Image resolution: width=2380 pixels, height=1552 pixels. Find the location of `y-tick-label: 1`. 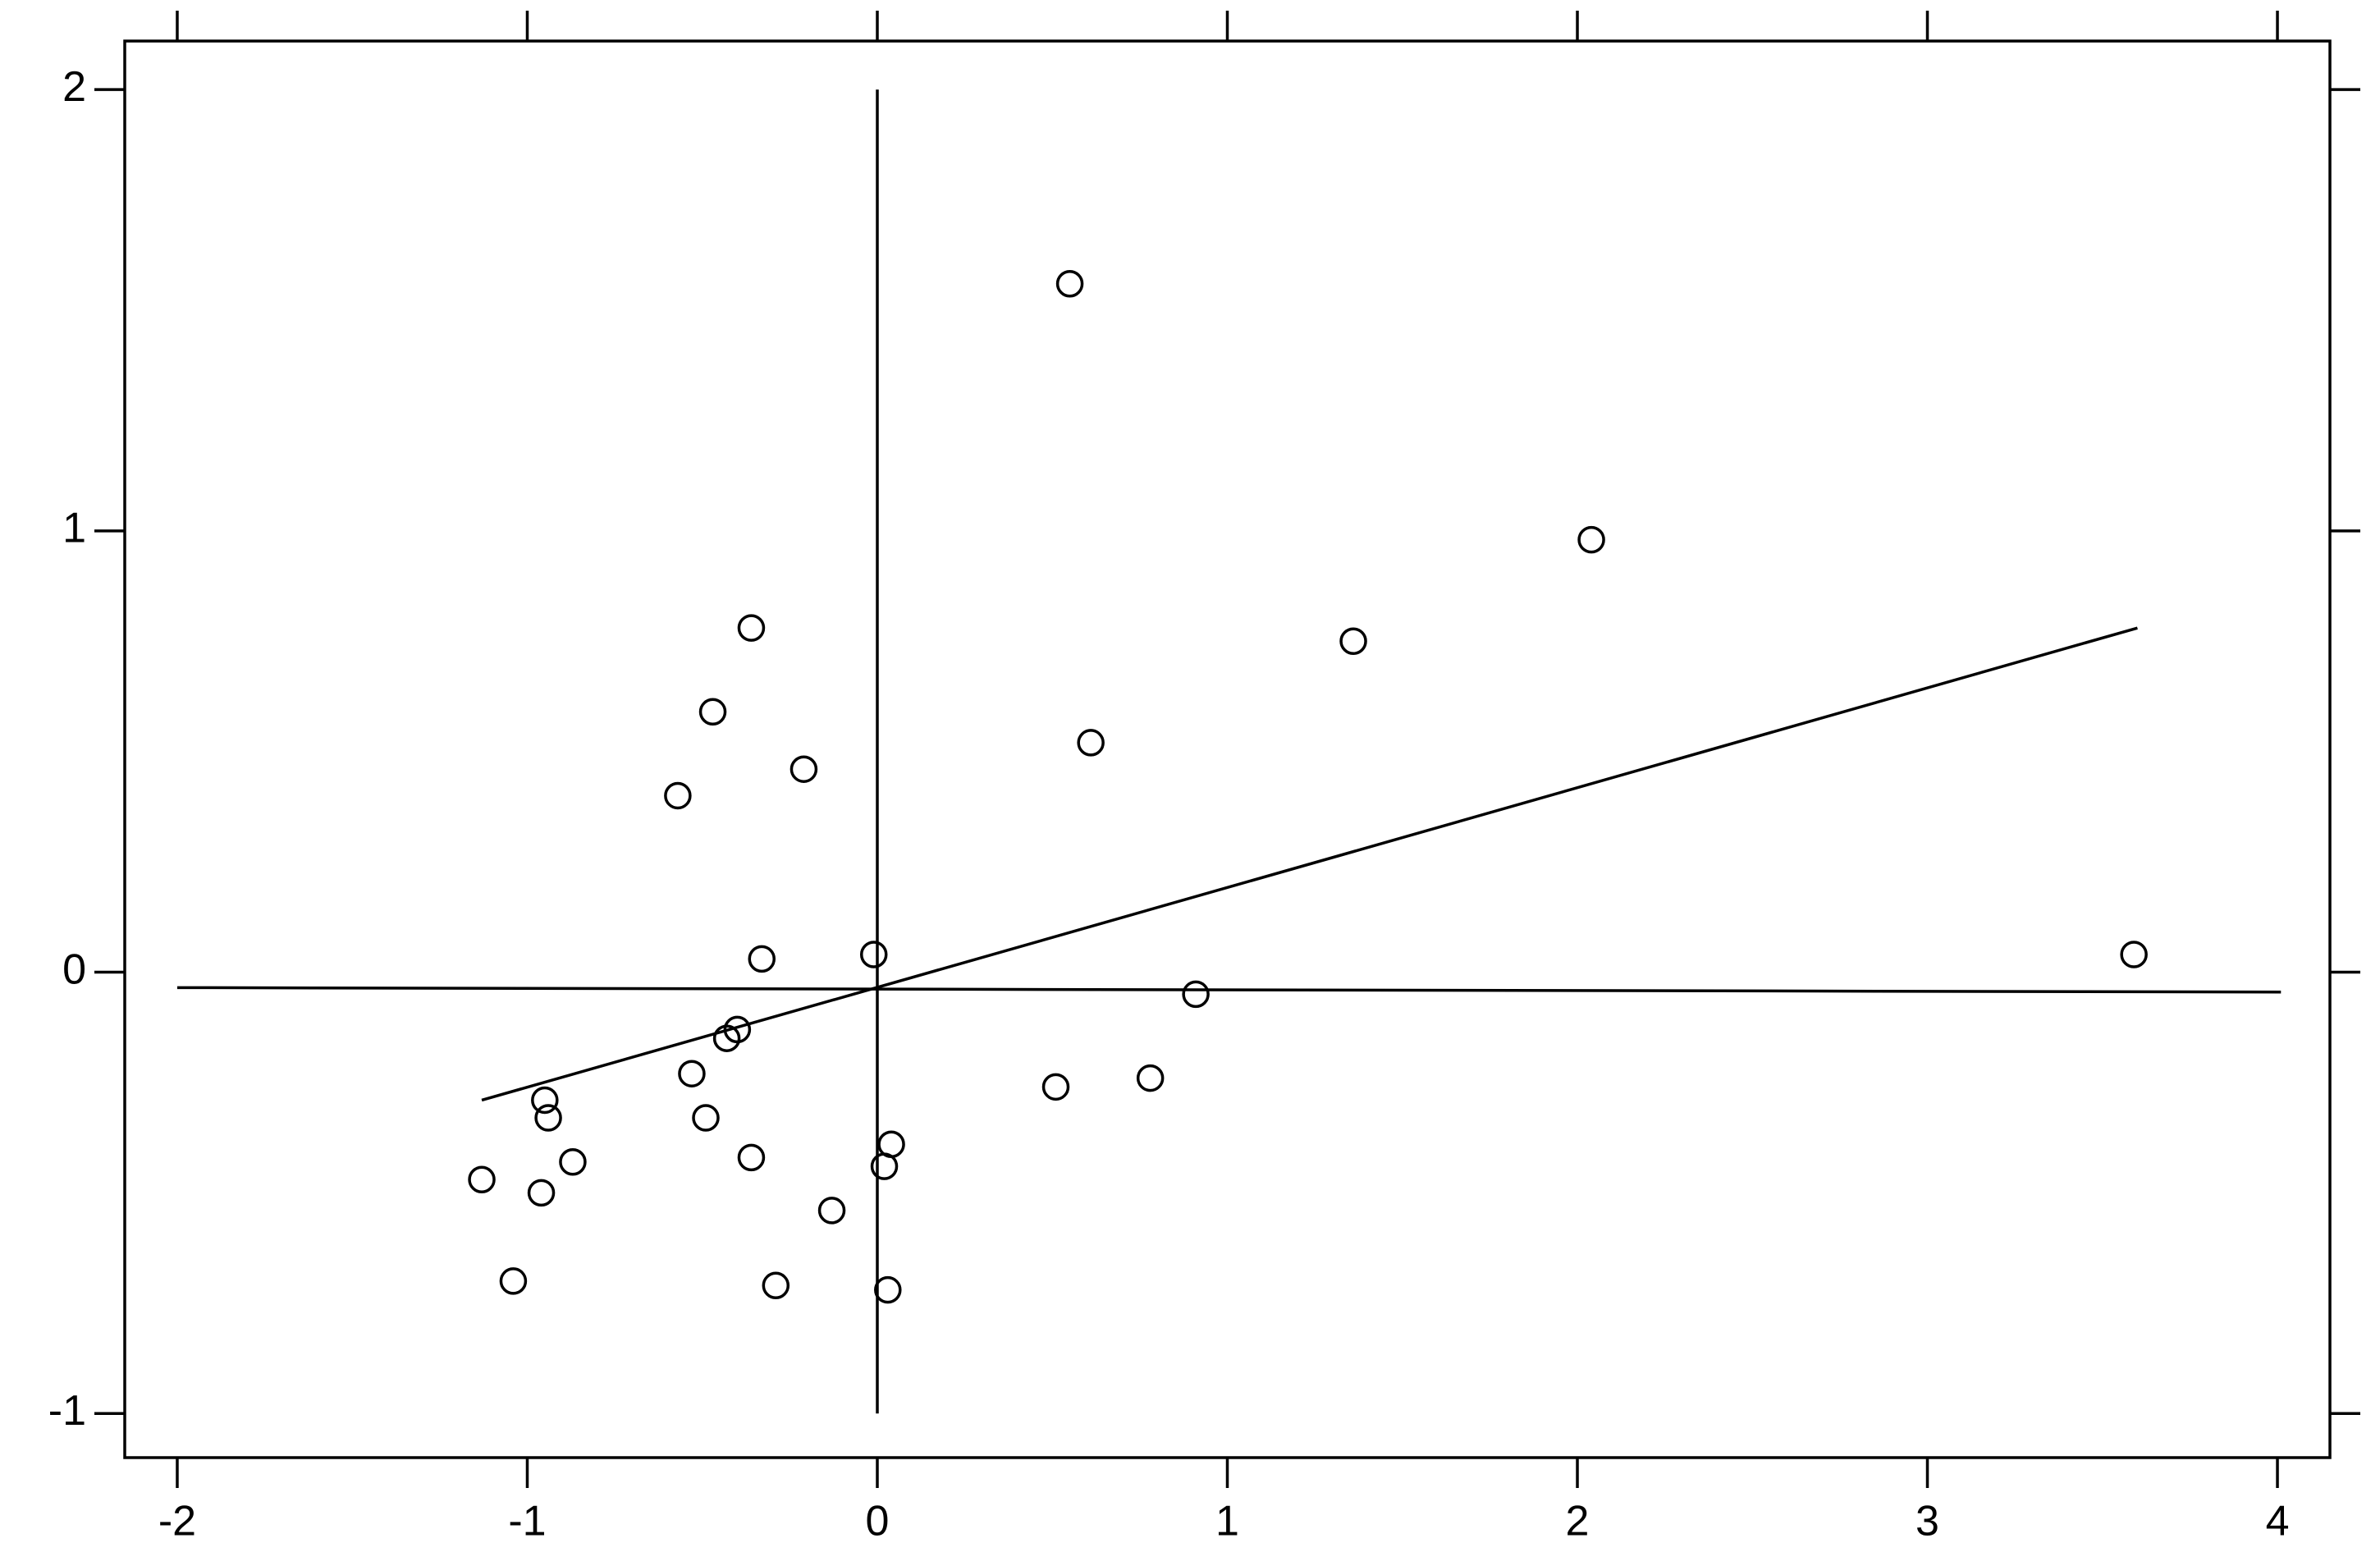

y-tick-label: 1 is located at coordinates (74, 528).